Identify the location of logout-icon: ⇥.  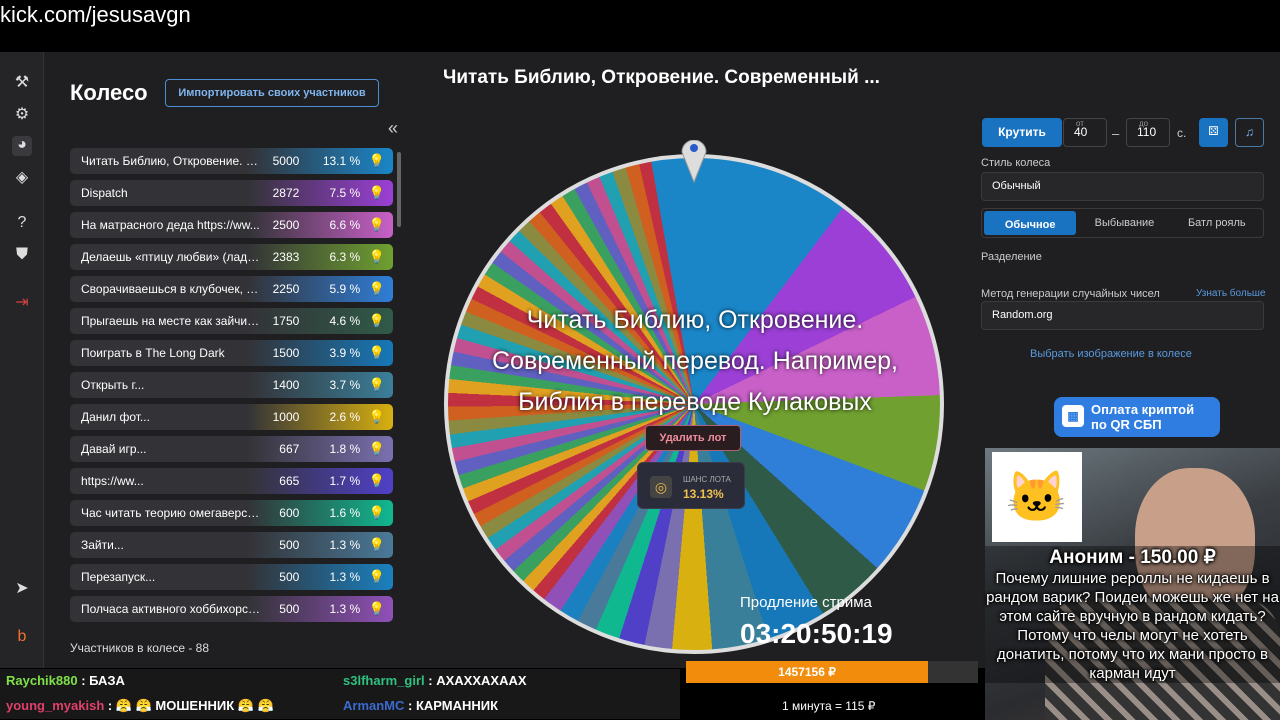
(22, 302).